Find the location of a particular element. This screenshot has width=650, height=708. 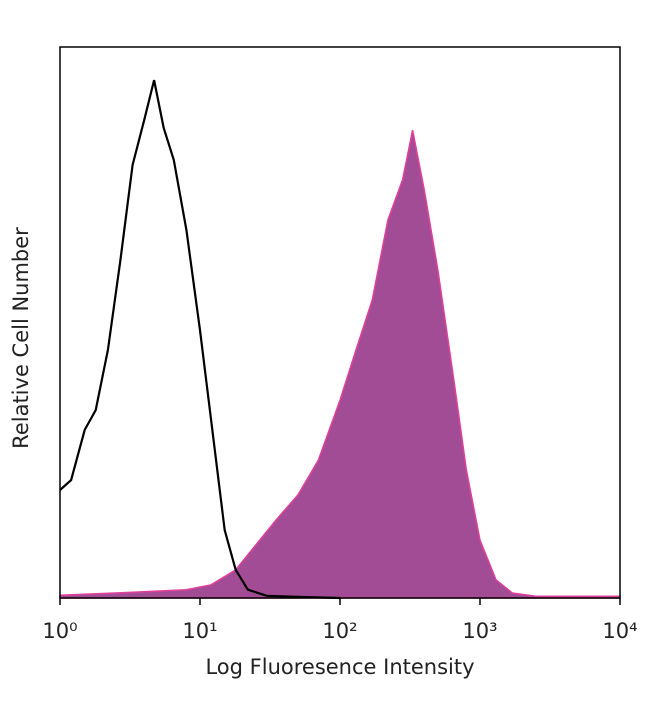

y-axis-label: Relative Cell Number is located at coordinates (21, 338).